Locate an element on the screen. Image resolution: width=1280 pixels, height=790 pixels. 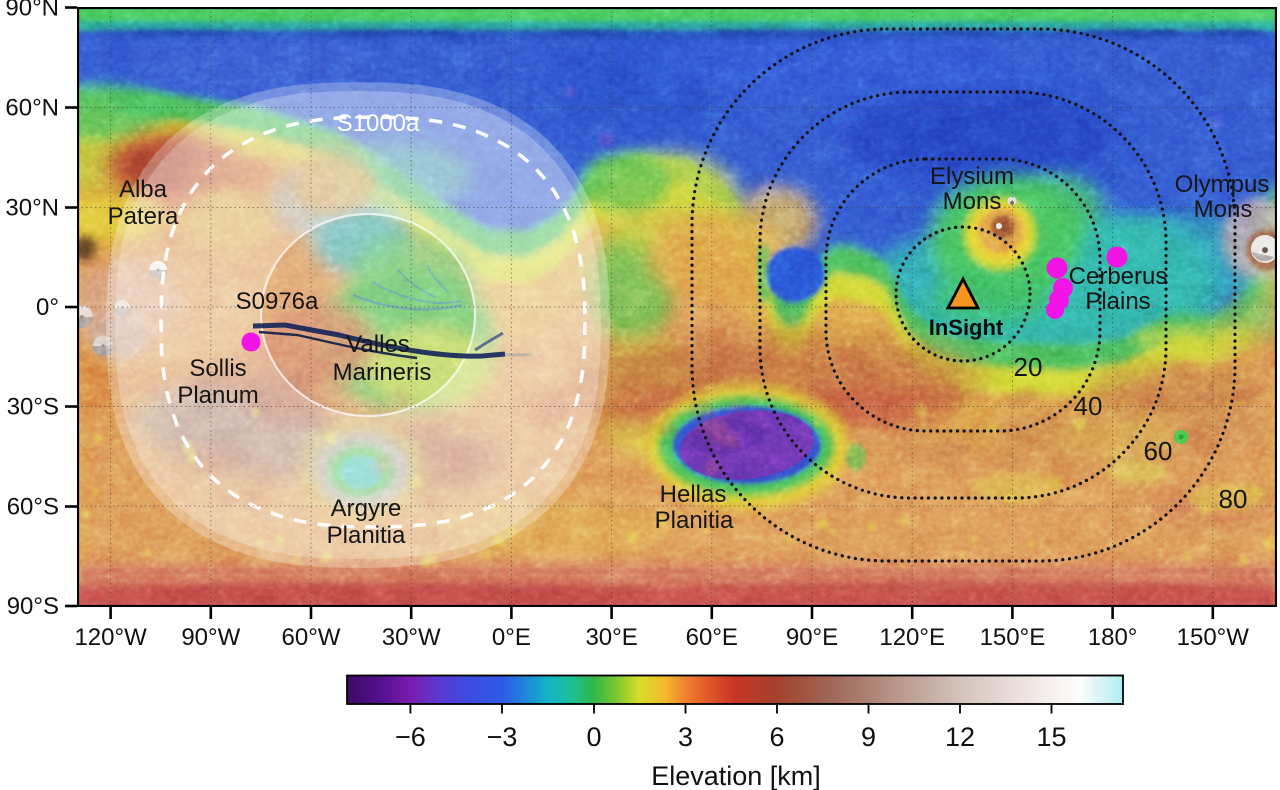
svg-text: Alba is located at coordinates (143, 189).